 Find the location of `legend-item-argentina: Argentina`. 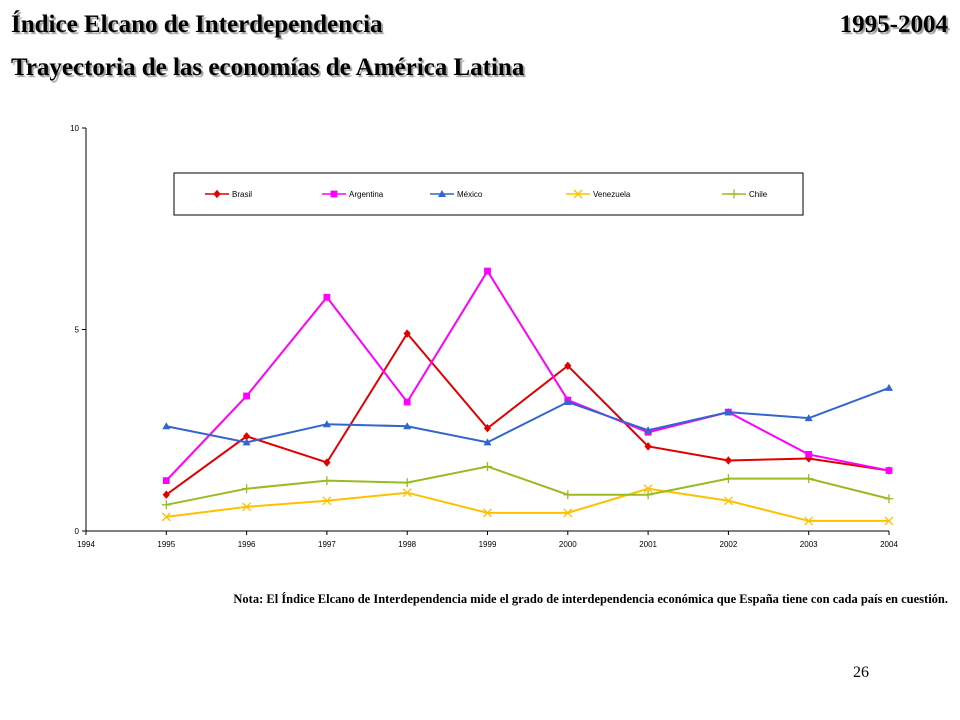

legend-item-argentina: Argentina is located at coordinates (353, 194).